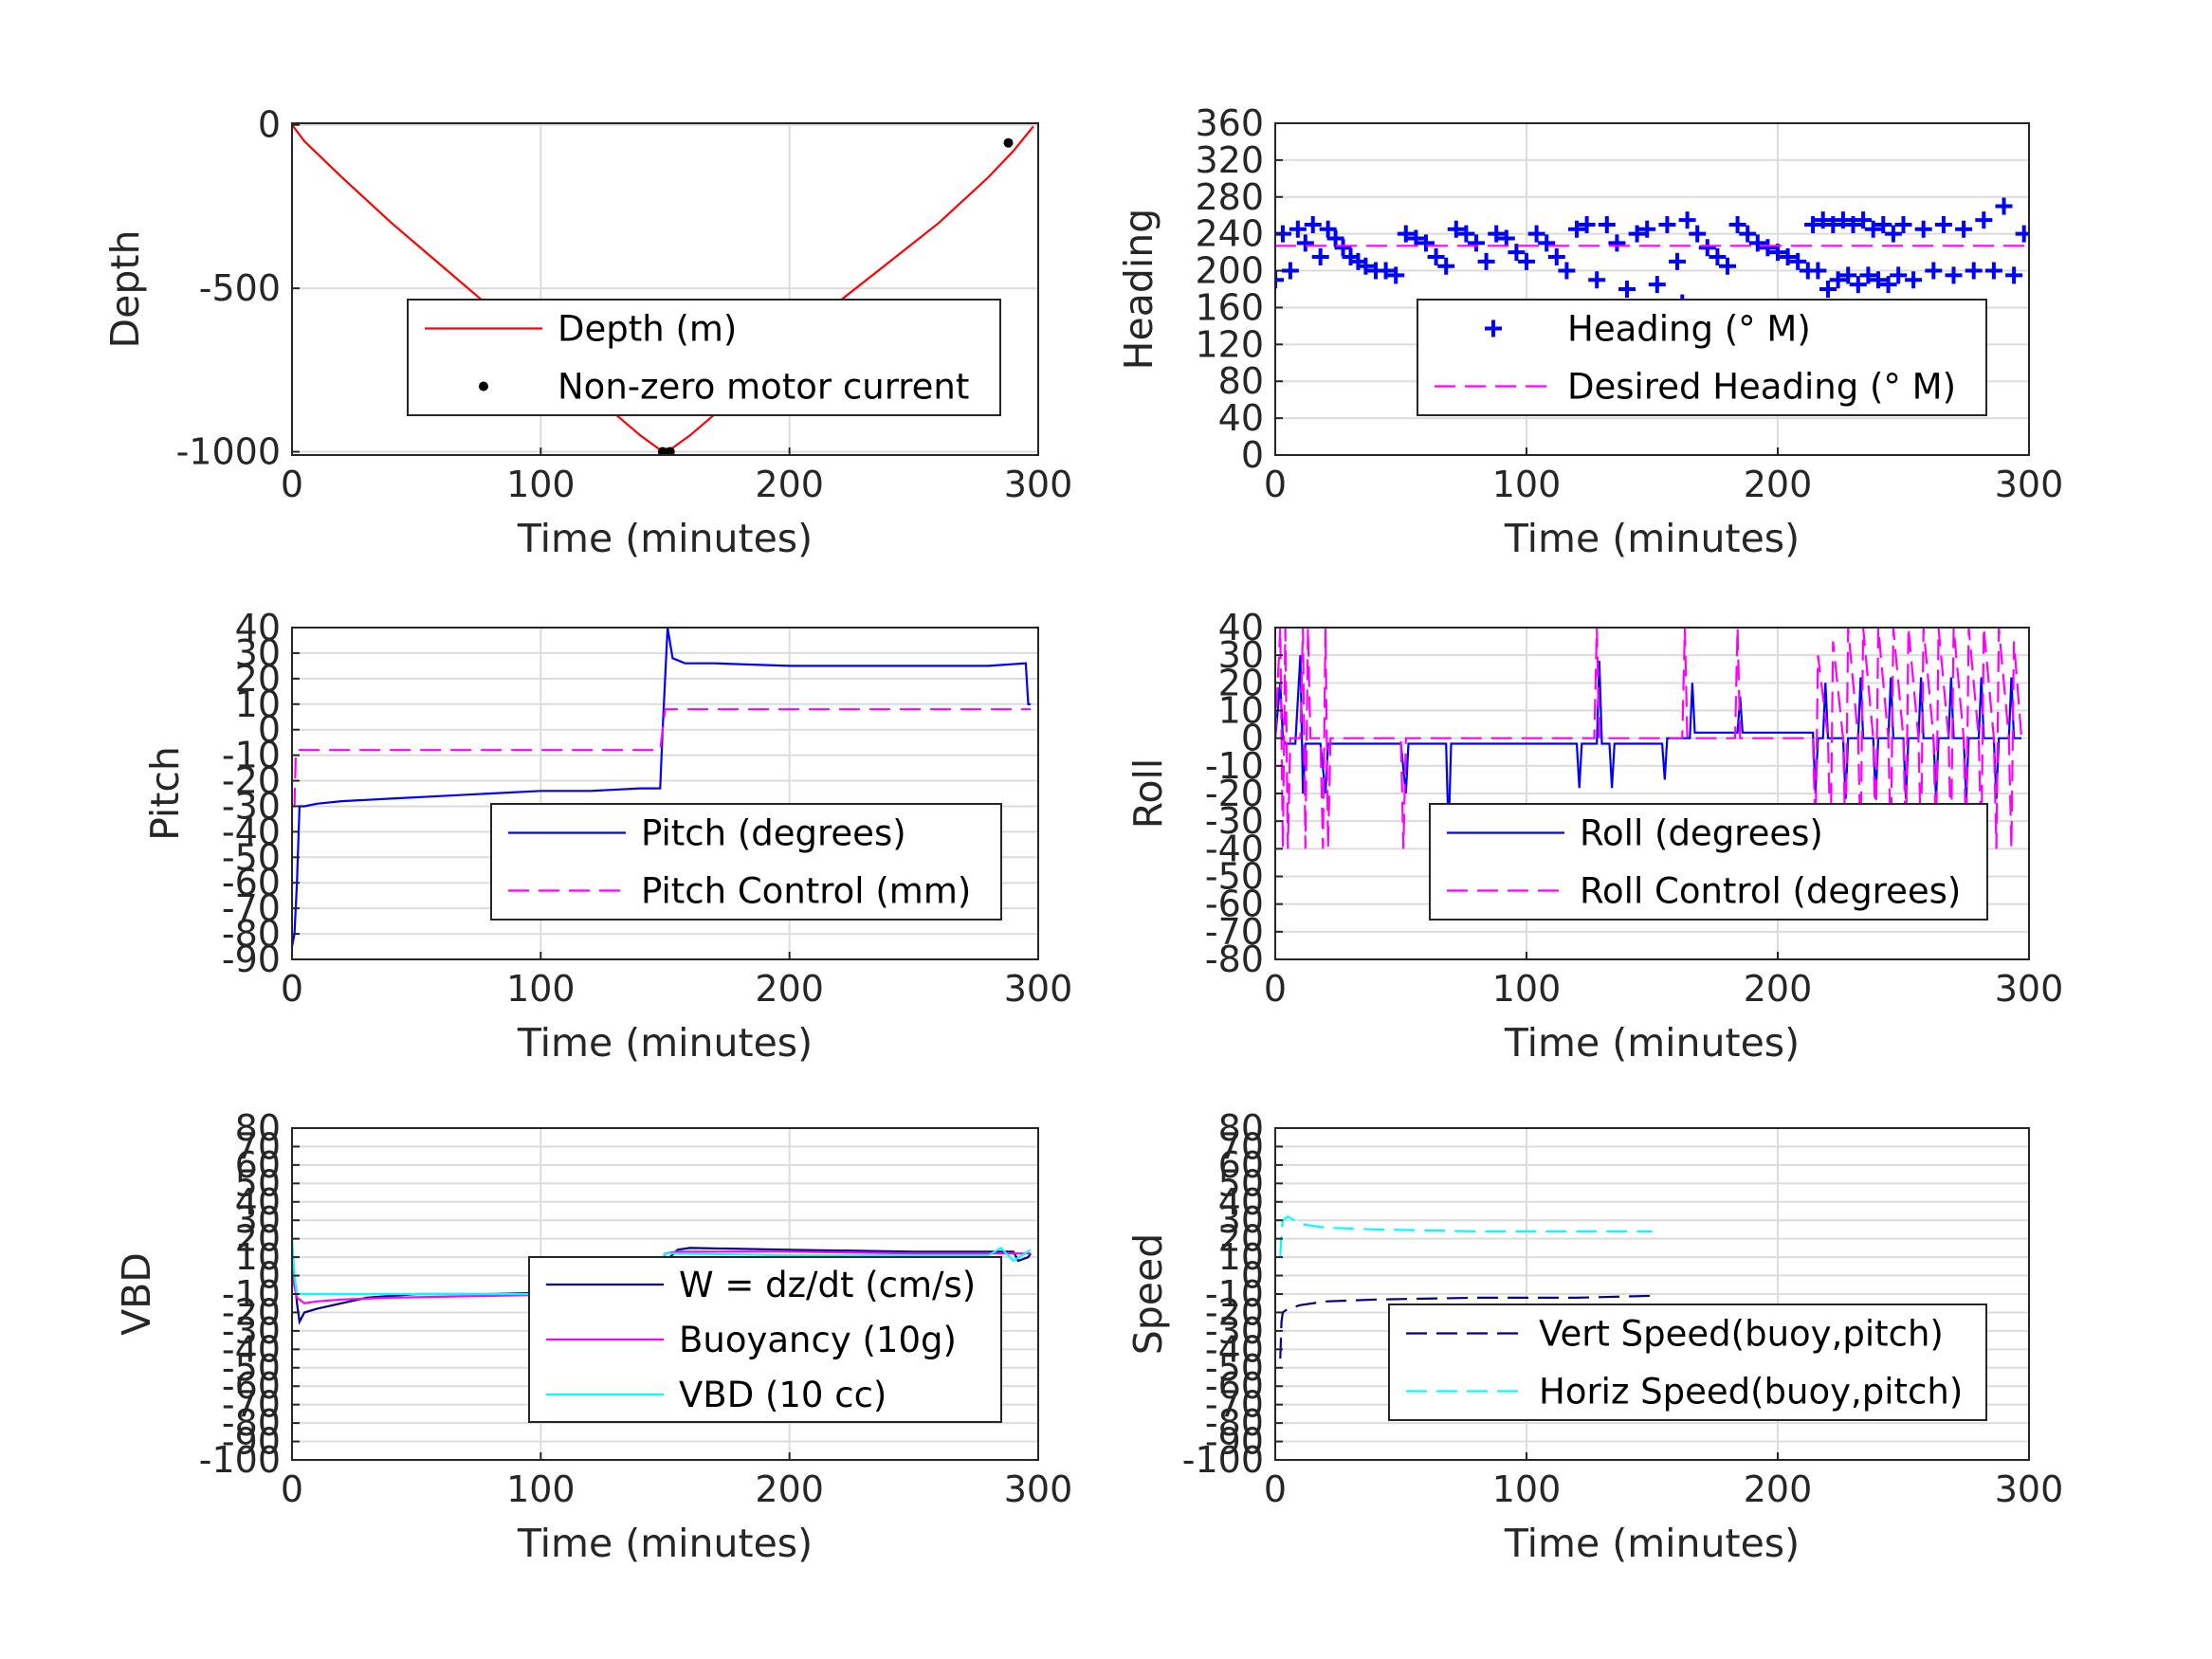 The width and height of the screenshot is (2212, 1659). I want to click on legend-entry: Non-zero motor current, so click(763, 387).